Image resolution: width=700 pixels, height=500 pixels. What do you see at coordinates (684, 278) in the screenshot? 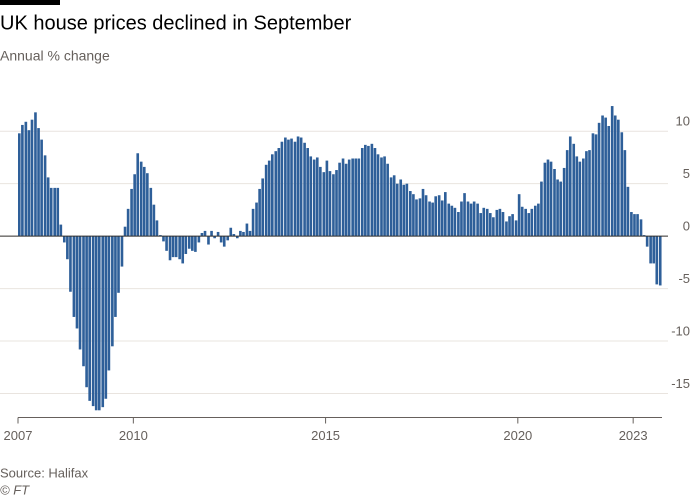
I see `y-tick-label: -5` at bounding box center [684, 278].